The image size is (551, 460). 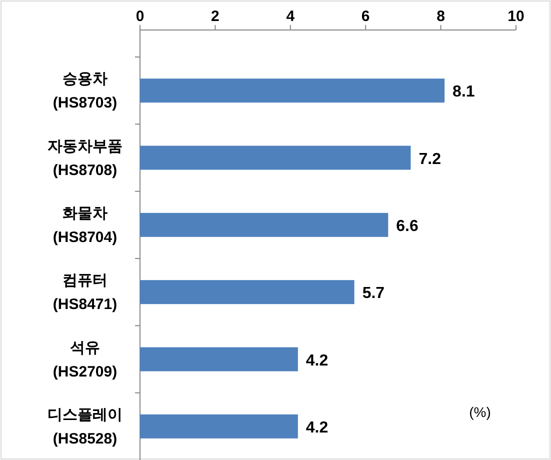 What do you see at coordinates (373, 293) in the screenshot?
I see `data-label: 5.7` at bounding box center [373, 293].